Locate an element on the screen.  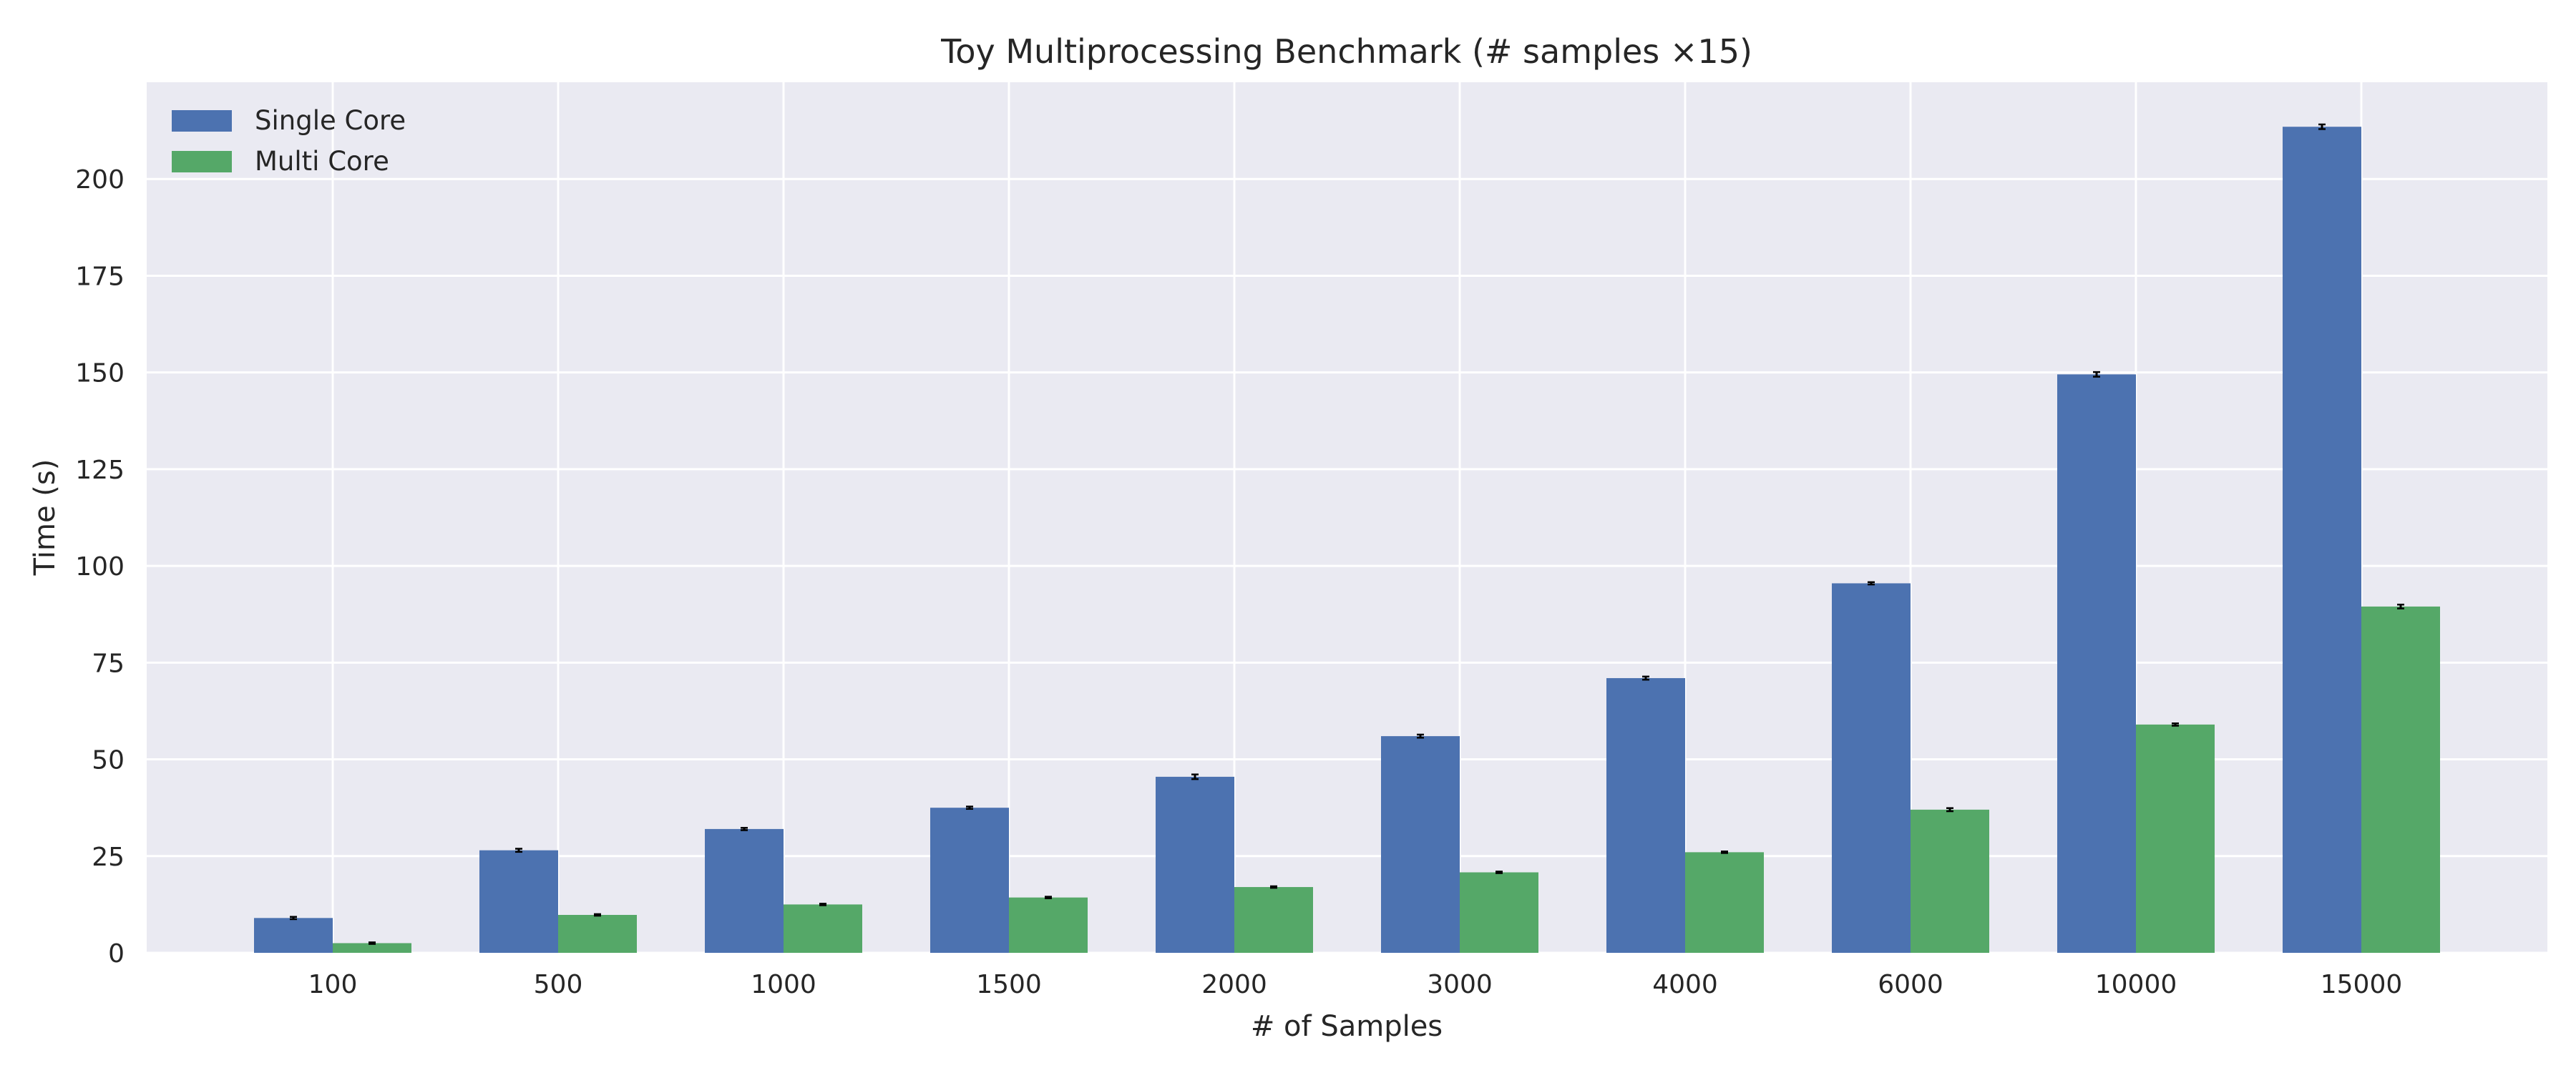
x-axis-ticks: 100 500 1000 1500 2000 3000 4000 6000 10000 15000 is located at coordinates (1355, 984).